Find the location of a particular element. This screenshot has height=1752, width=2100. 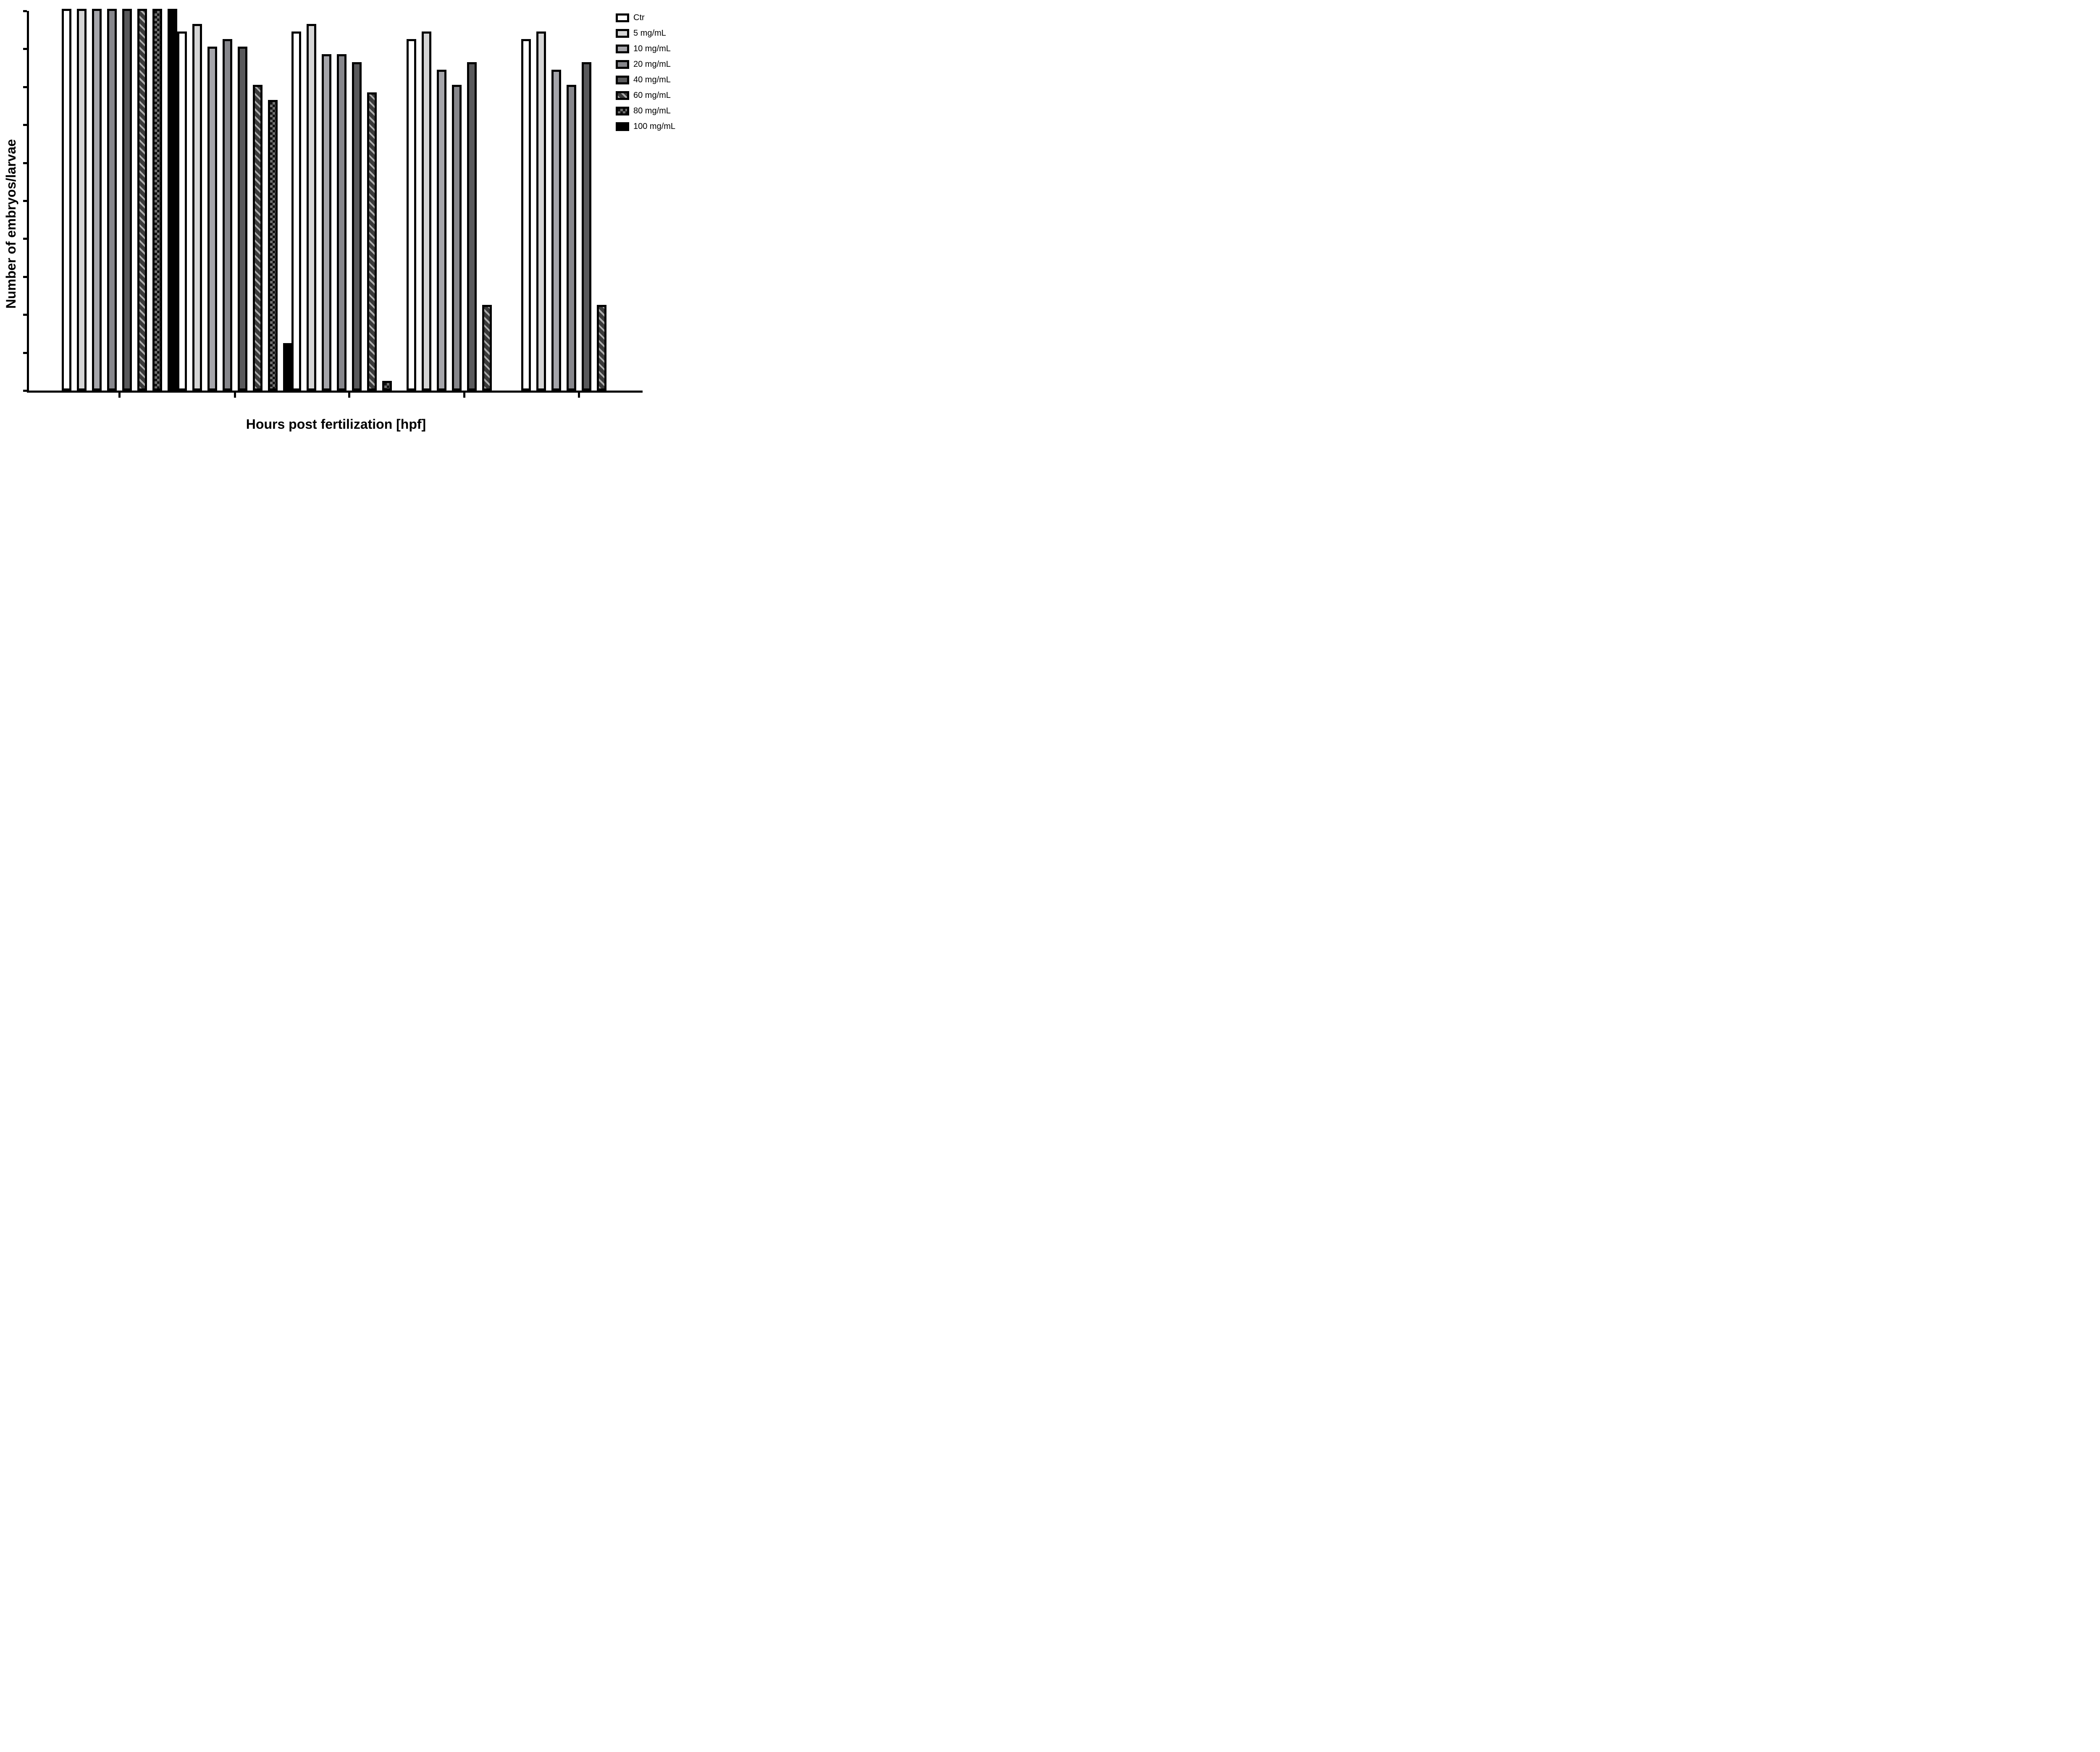

legend-swatch-40mg/mL is located at coordinates (622, 80).